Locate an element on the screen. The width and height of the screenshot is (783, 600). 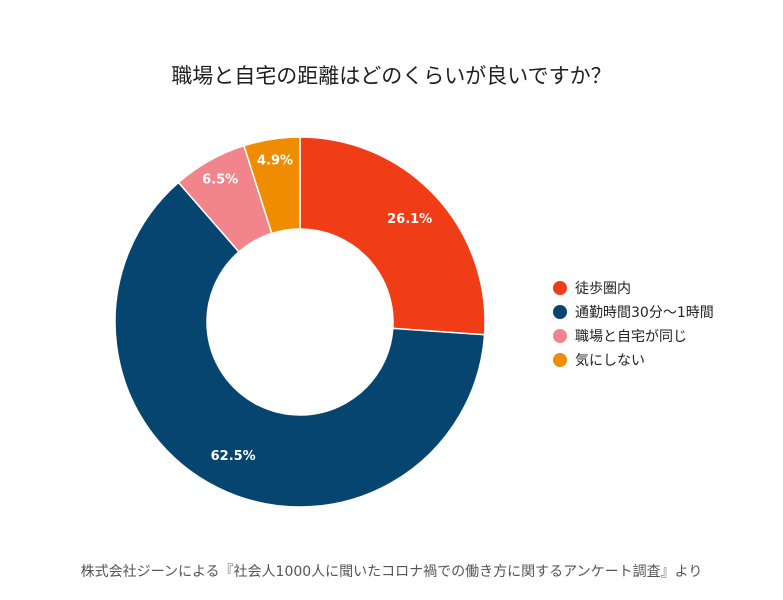
slice-label-2: 6.5% is located at coordinates (220, 179).